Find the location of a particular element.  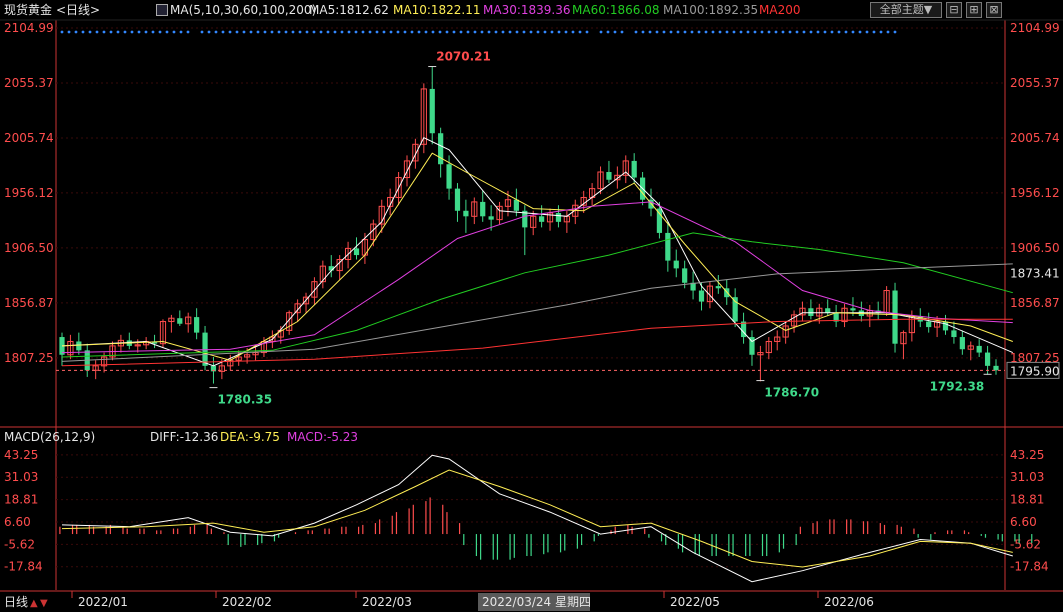

macd-label: MACD(26,12,9) is located at coordinates (49, 437).